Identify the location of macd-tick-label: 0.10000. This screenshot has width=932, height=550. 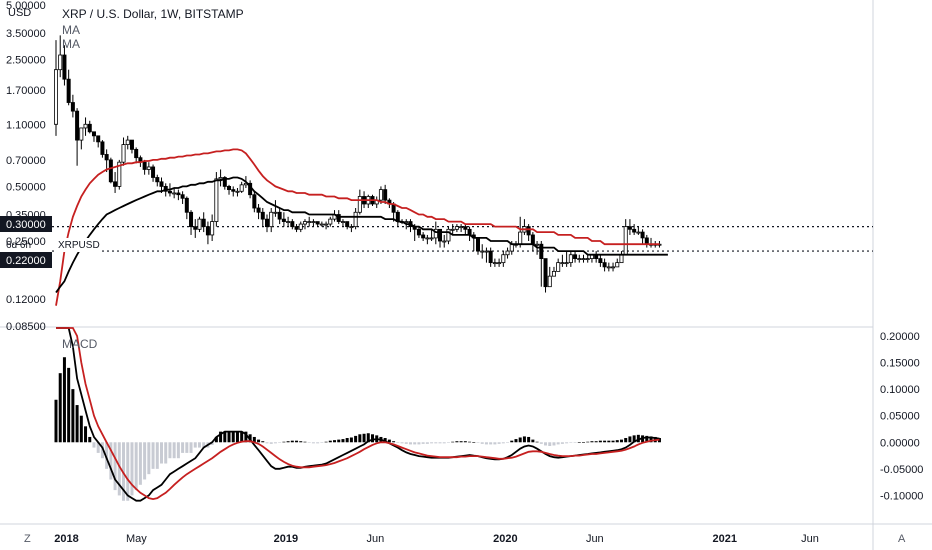
(900, 390).